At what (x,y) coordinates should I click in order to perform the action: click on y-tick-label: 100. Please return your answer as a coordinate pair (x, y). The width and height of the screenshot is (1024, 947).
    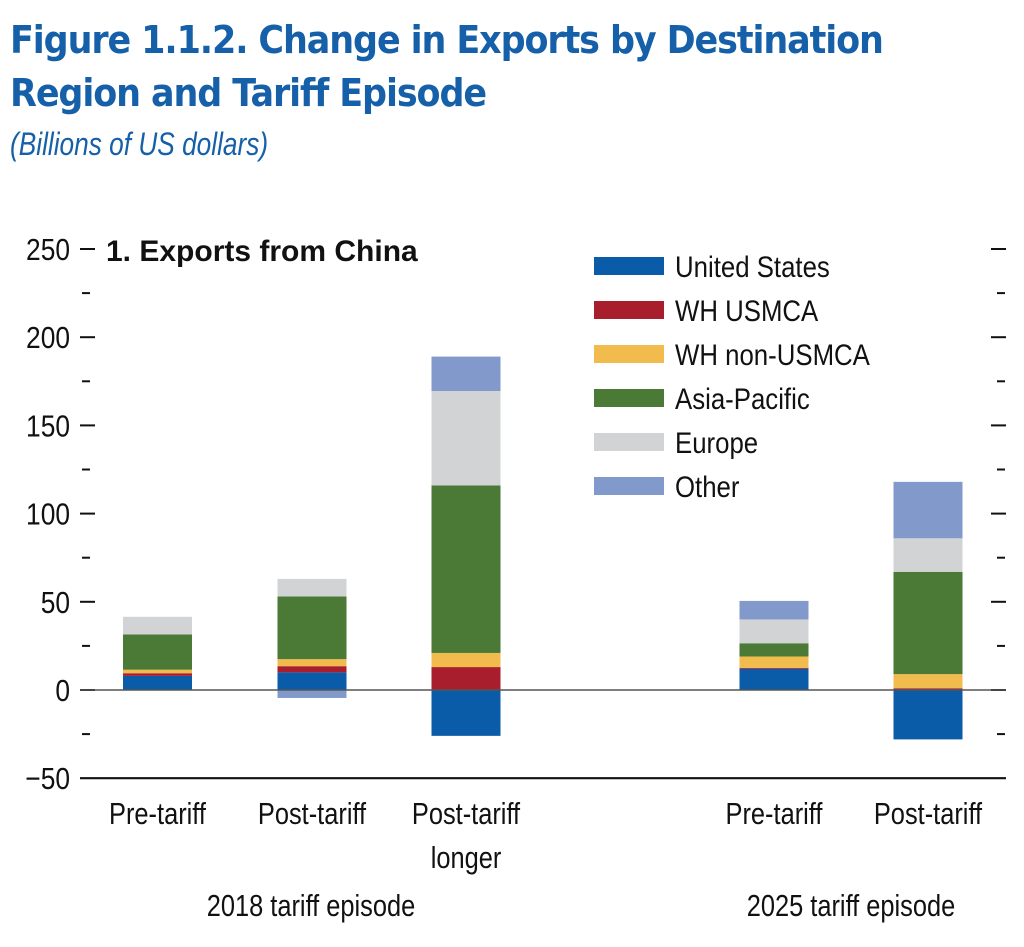
    Looking at the image, I should click on (48, 515).